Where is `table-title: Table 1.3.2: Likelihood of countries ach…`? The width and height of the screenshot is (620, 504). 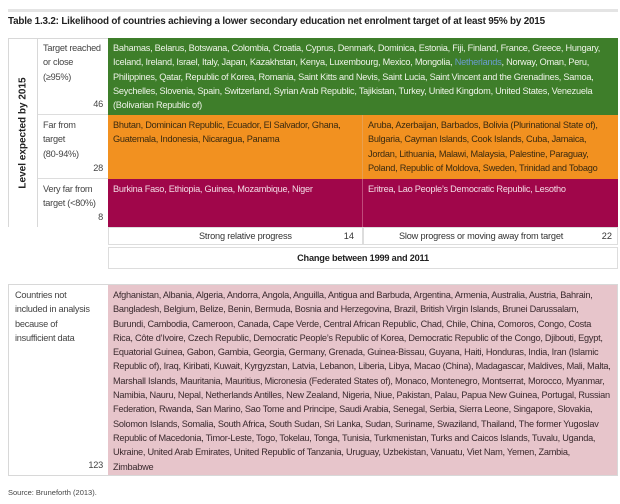
table-title: Table 1.3.2: Likelihood of countries ach… is located at coordinates (276, 21).